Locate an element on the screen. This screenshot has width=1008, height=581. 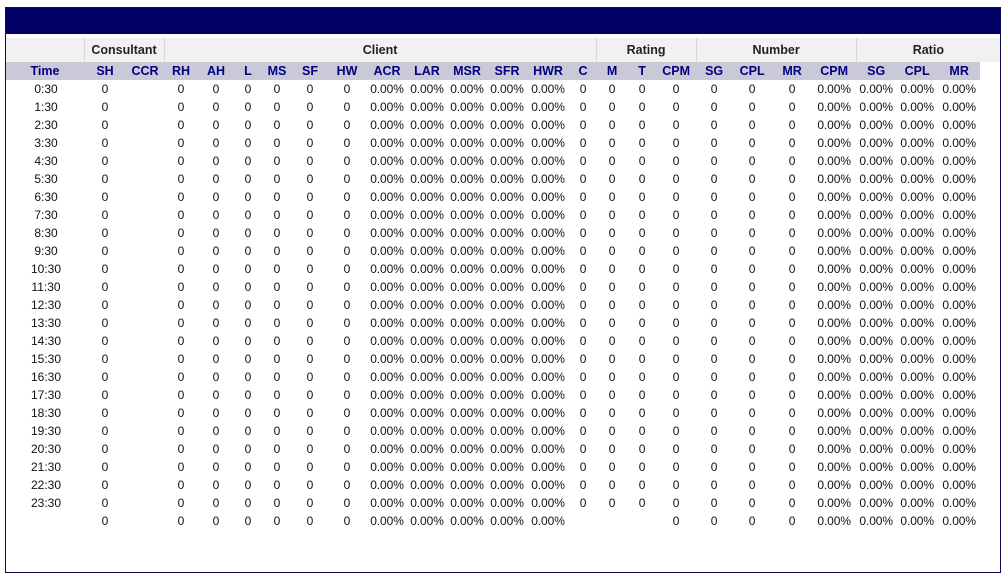
table-cell is located at coordinates (583, 521).